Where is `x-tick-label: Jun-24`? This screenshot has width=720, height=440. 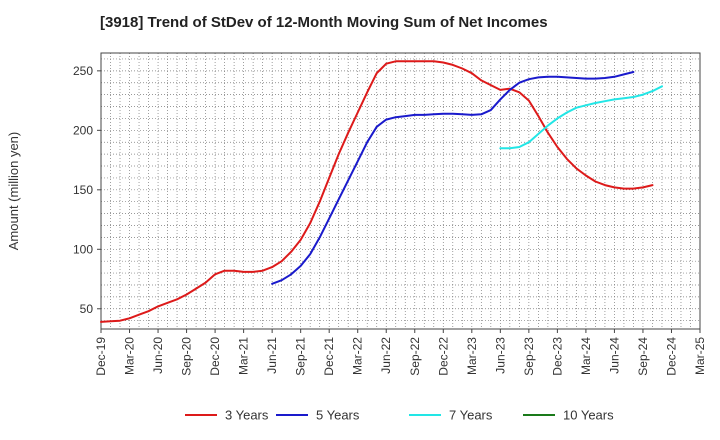
x-tick-label: Jun-24 is located at coordinates (614, 355).